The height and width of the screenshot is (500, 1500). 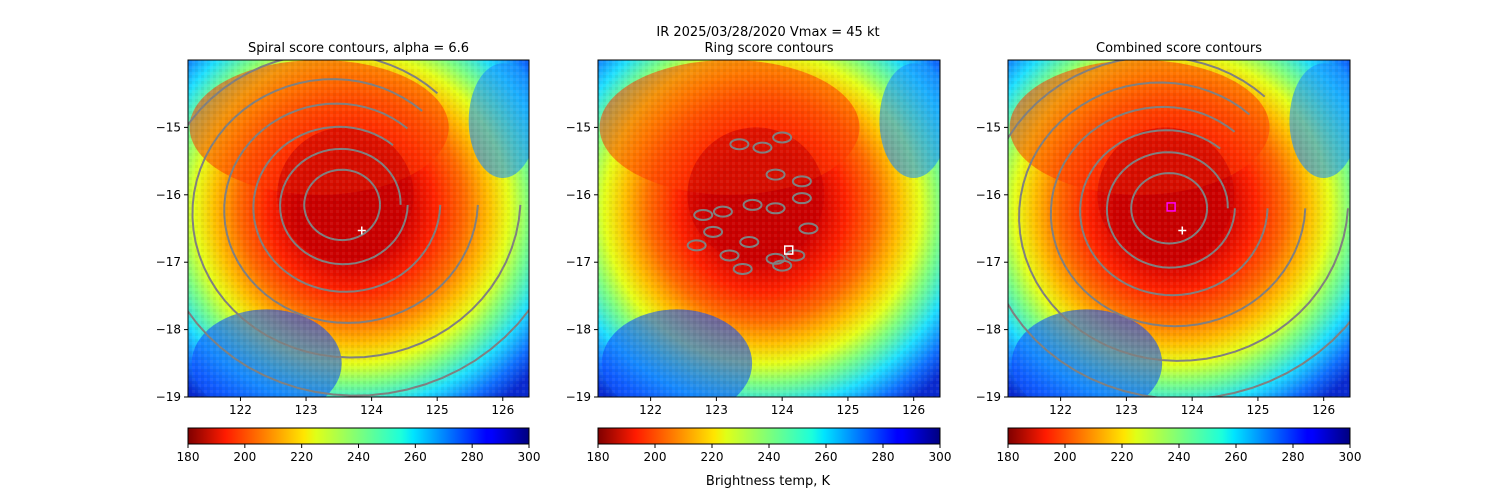 I want to click on panel-title: Spiral score contours, alpha = 6.6, so click(x=358, y=48).